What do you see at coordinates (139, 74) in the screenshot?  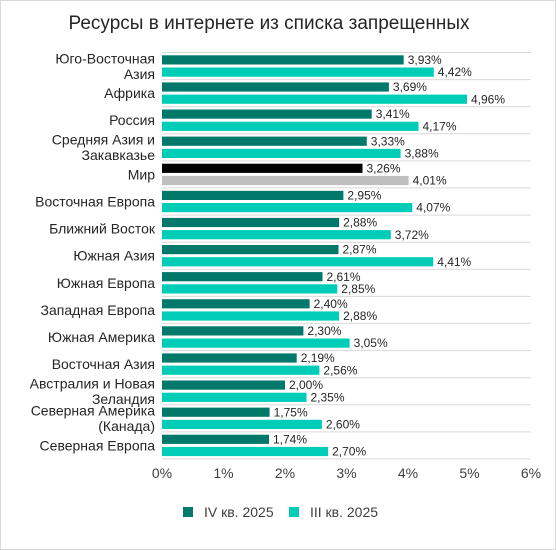 I see `category-label: Азия` at bounding box center [139, 74].